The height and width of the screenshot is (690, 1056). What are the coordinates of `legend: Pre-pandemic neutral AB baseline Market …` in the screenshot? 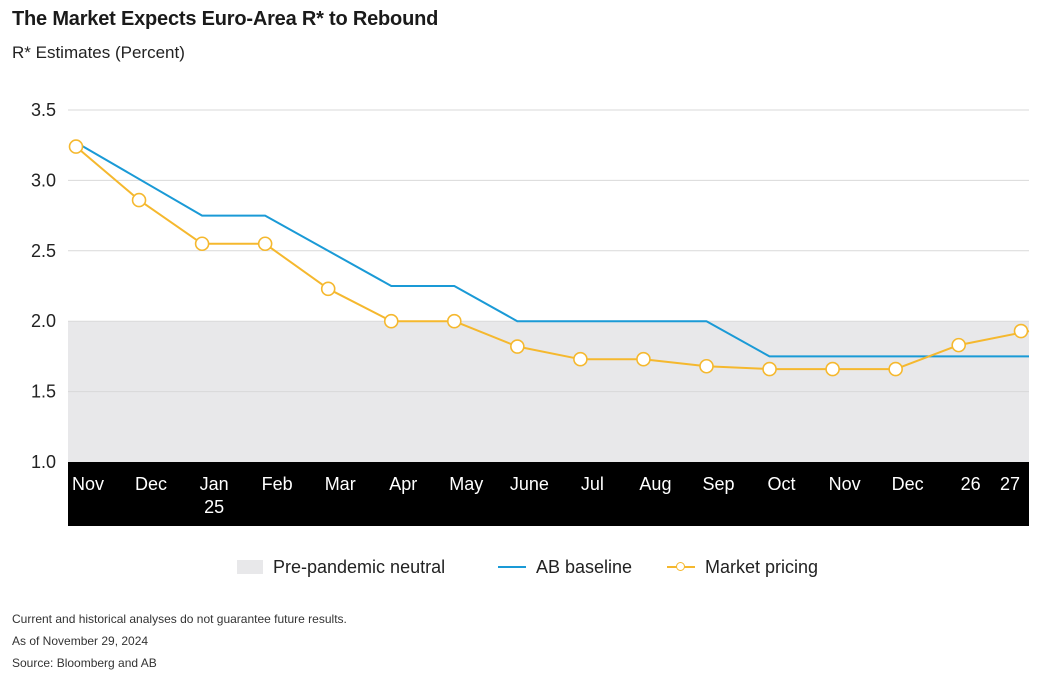 It's located at (528, 567).